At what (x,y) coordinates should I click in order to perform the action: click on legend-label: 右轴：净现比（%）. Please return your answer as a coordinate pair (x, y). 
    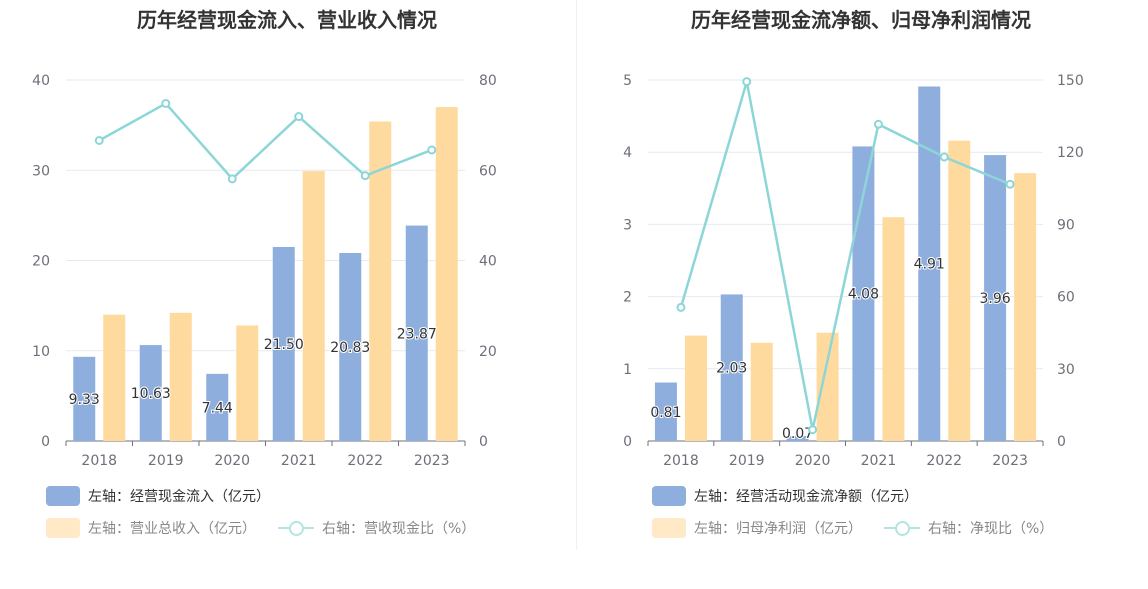
    Looking at the image, I should click on (991, 529).